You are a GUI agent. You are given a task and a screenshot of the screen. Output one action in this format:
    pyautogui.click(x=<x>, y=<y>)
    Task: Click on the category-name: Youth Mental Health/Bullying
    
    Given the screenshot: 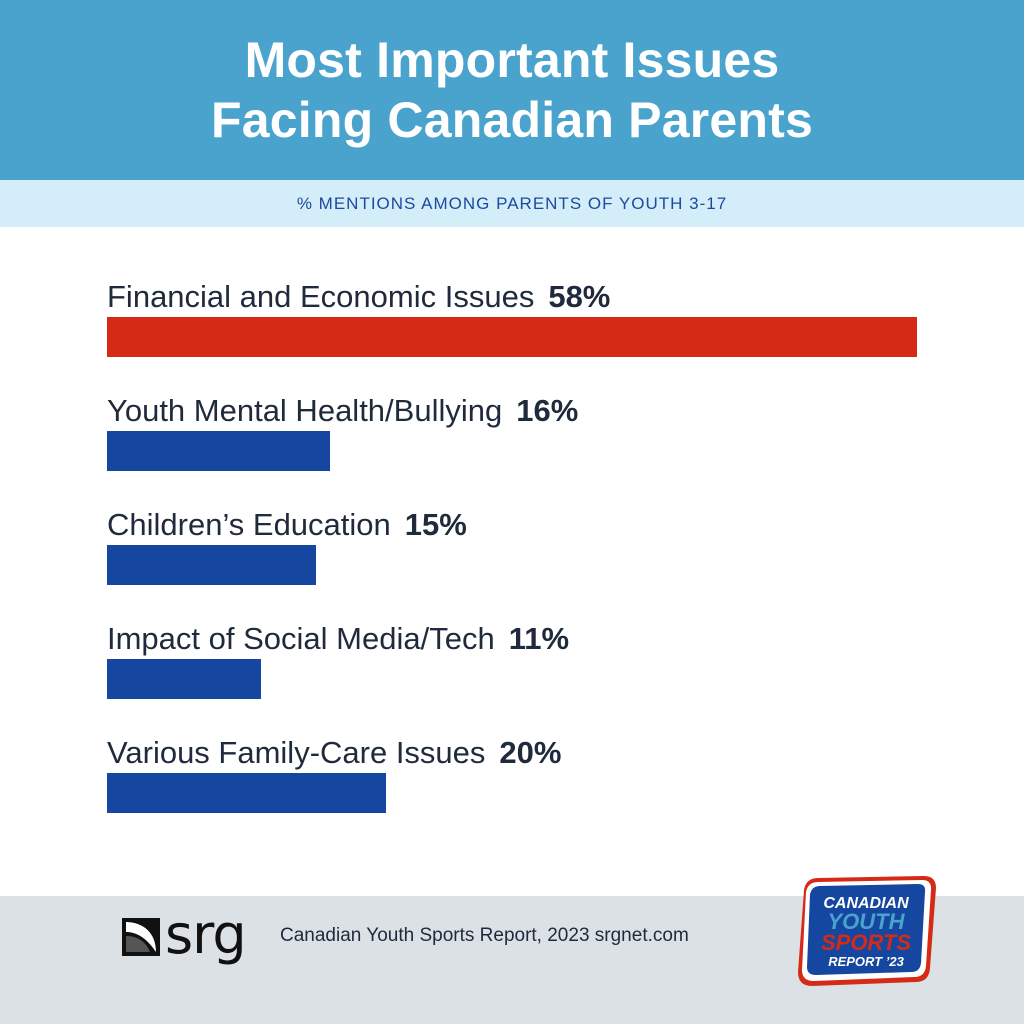 What is the action you would take?
    pyautogui.click(x=305, y=410)
    